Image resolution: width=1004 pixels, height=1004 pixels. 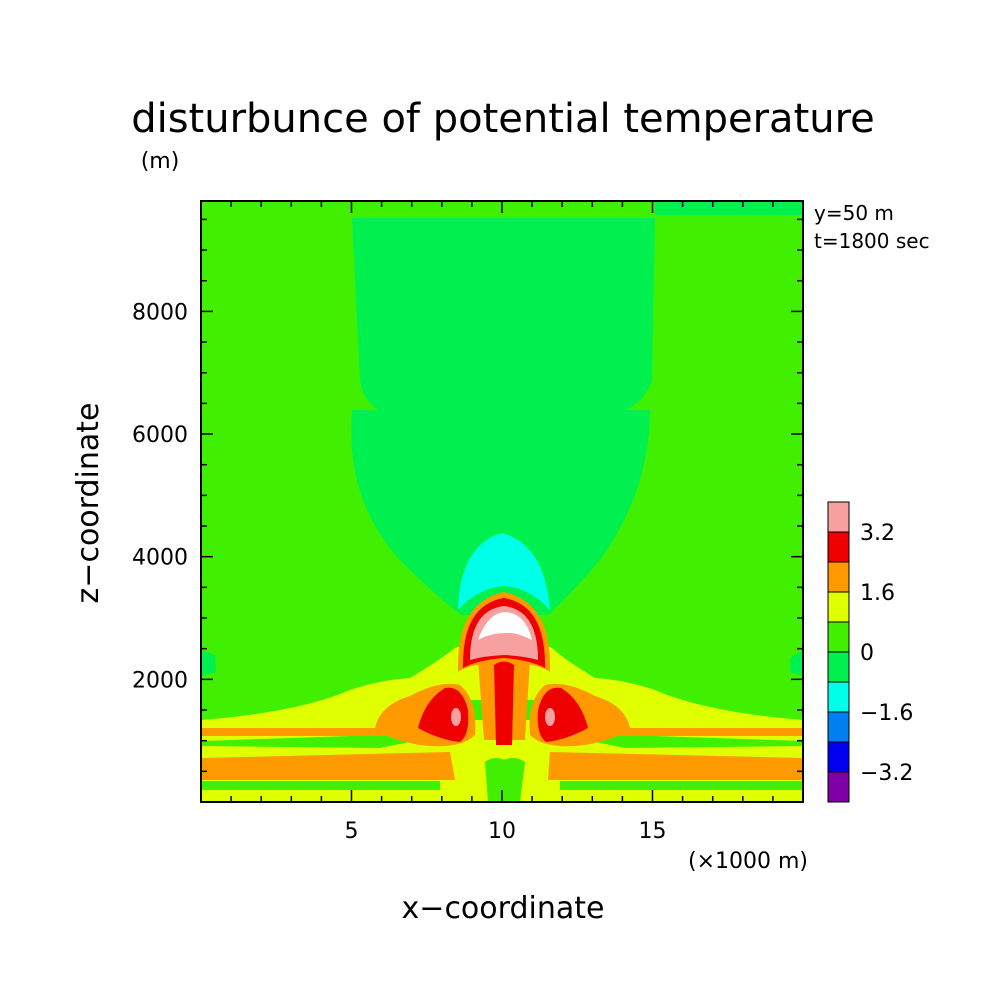 What do you see at coordinates (504, 571) in the screenshot?
I see `level-fill-cold-cap` at bounding box center [504, 571].